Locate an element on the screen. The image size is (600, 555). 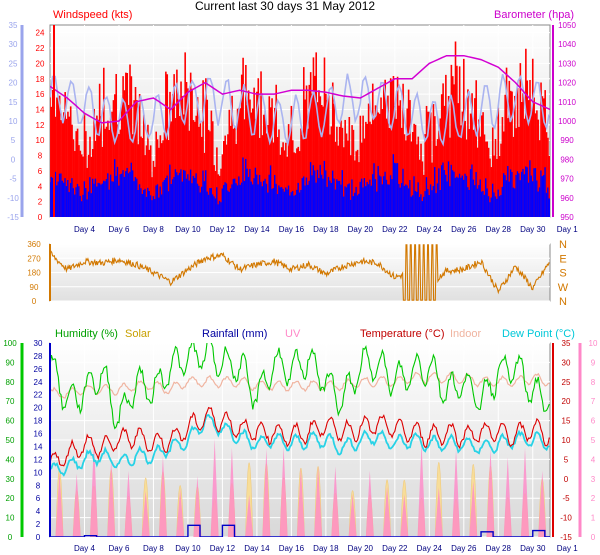
temp-far-left-tick: -10 is located at coordinates (13, 198).